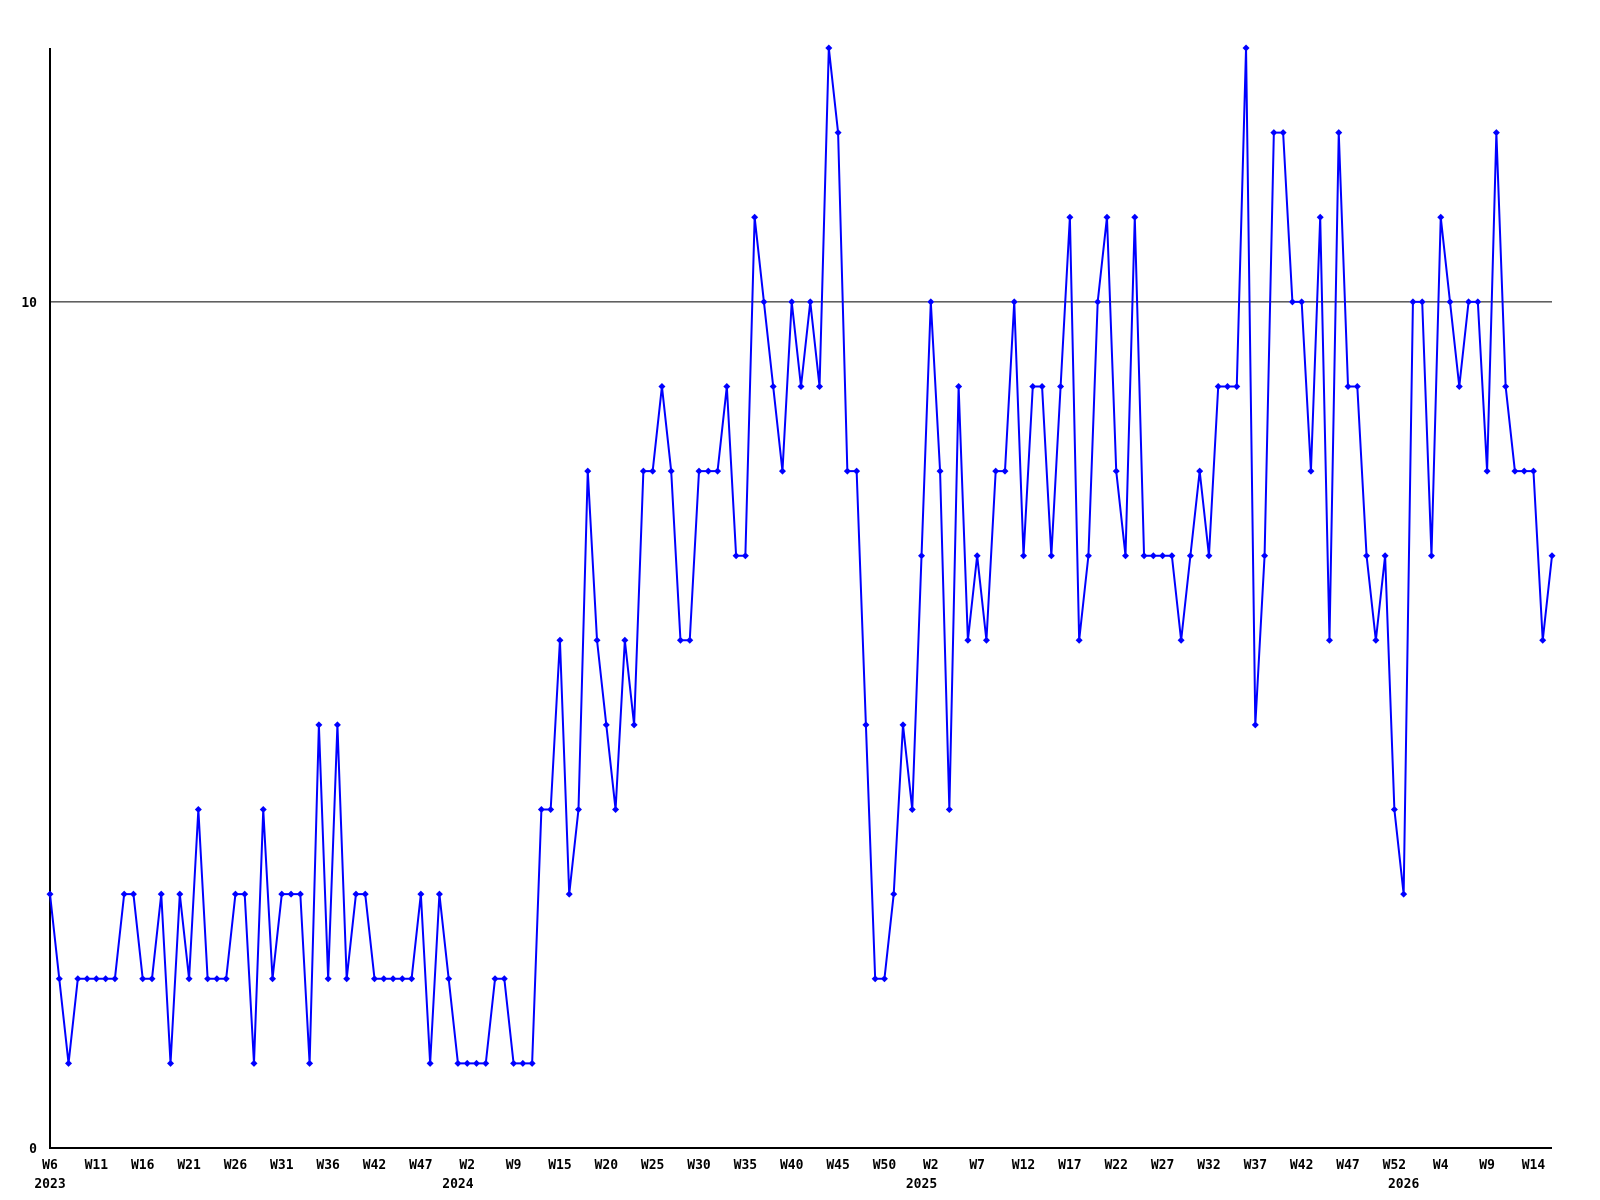  What do you see at coordinates (328, 1165) in the screenshot?
I see `x-tick-label: W36` at bounding box center [328, 1165].